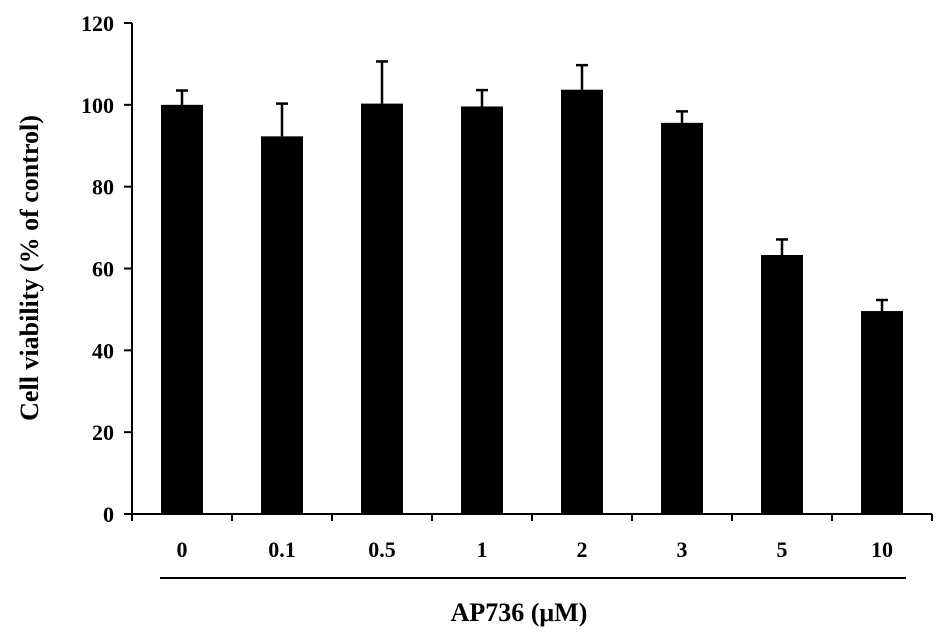 This screenshot has width=945, height=643. I want to click on y-tick-label: 80, so click(103, 187).